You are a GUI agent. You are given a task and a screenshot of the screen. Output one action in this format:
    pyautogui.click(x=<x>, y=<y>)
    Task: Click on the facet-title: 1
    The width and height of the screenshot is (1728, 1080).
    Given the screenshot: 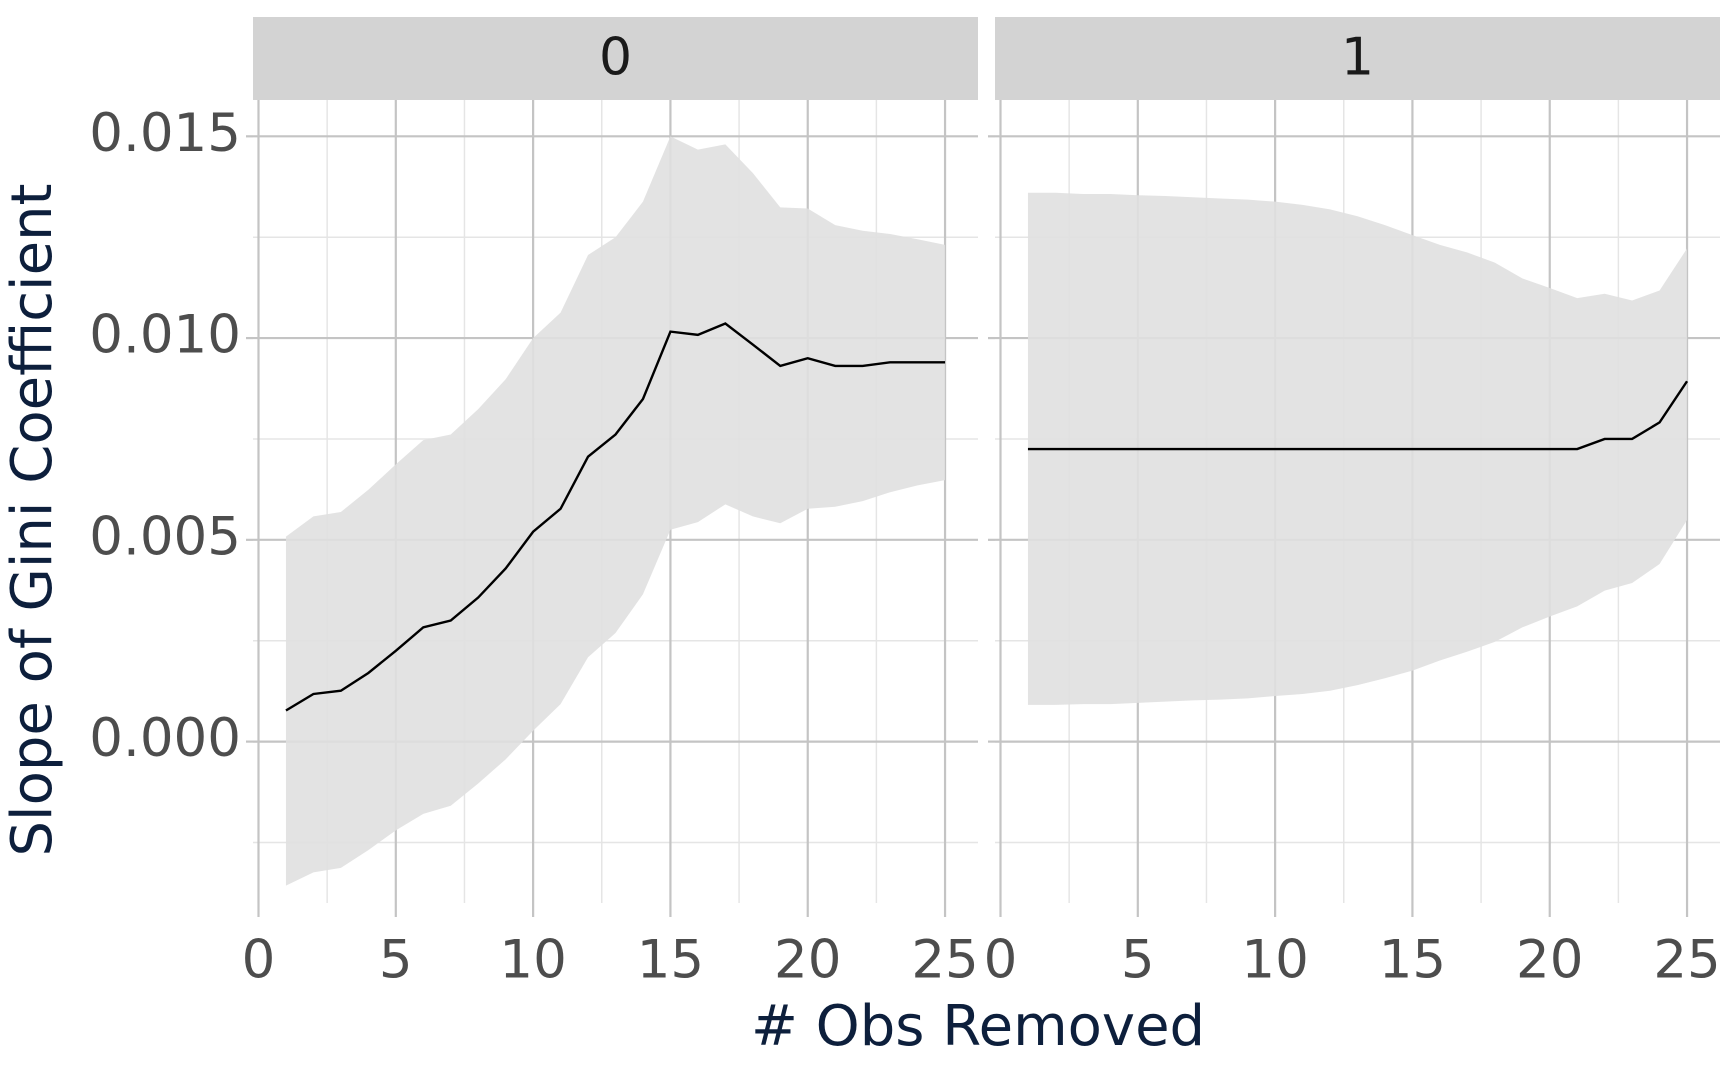 What is the action you would take?
    pyautogui.click(x=1357, y=58)
    